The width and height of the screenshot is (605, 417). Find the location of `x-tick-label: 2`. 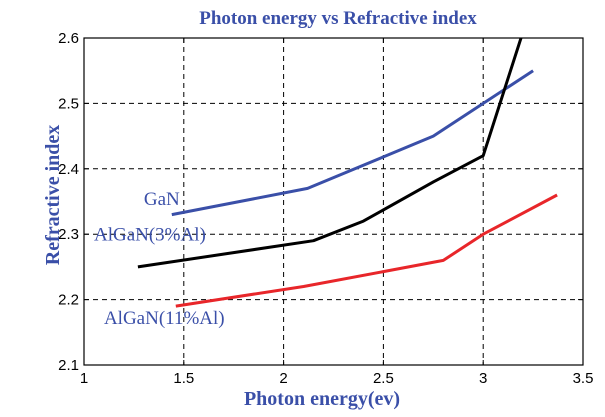

x-tick-label: 2 is located at coordinates (283, 378).